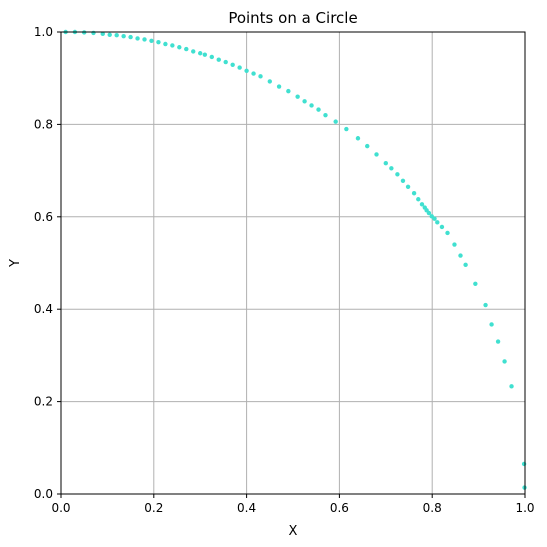 The image size is (547, 547). Describe the element at coordinates (43, 124) in the screenshot. I see `y-tick-label: 0.8` at that location.